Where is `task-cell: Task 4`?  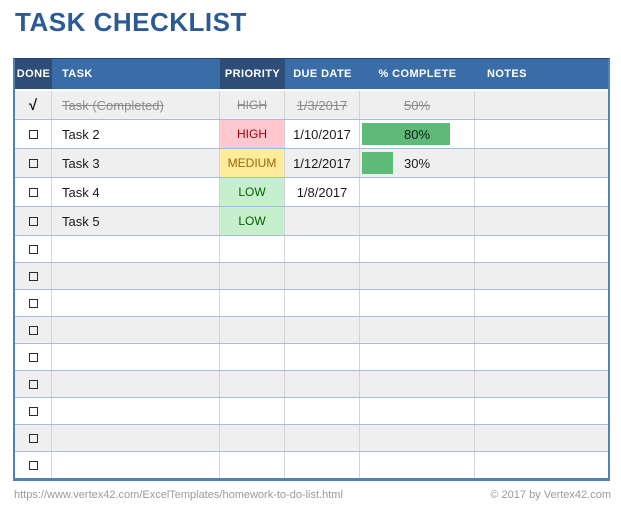 task-cell: Task 4 is located at coordinates (136, 192).